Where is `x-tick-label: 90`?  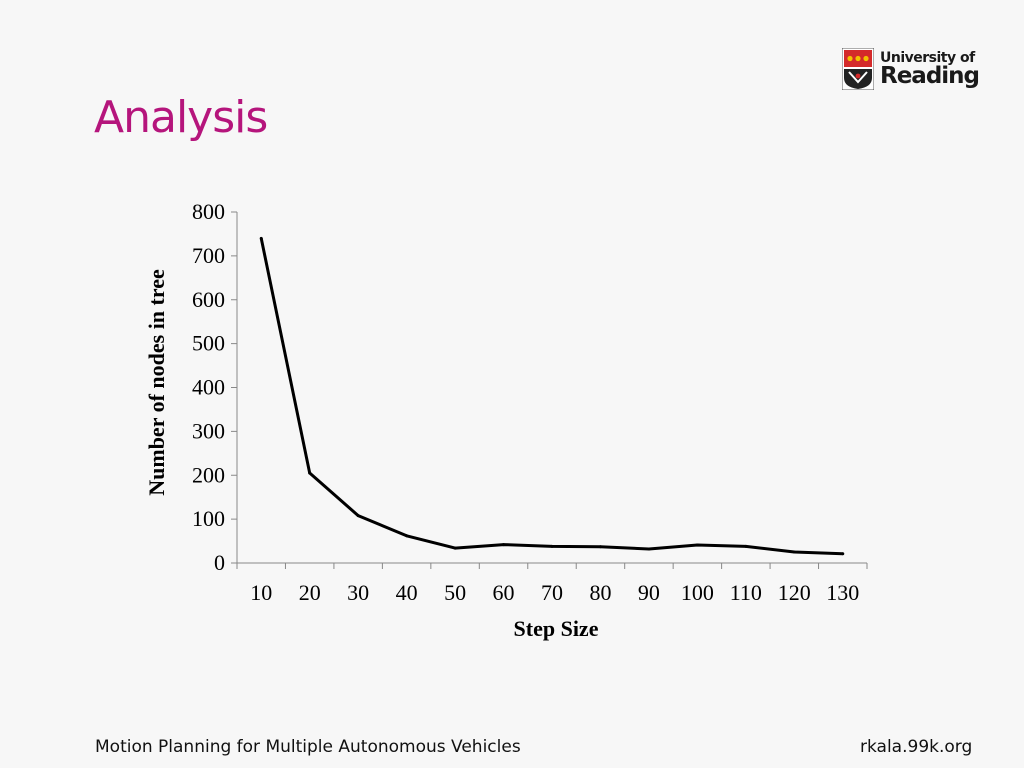 x-tick-label: 90 is located at coordinates (649, 592).